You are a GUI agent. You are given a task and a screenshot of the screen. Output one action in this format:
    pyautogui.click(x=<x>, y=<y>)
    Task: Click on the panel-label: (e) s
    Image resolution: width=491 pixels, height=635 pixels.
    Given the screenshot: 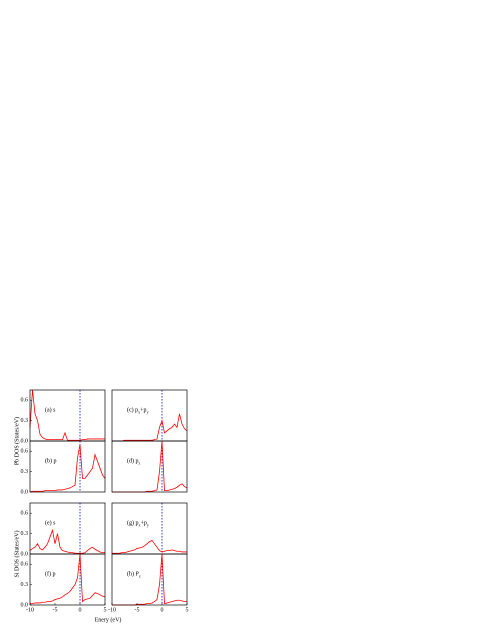 What is the action you would take?
    pyautogui.click(x=50, y=523)
    